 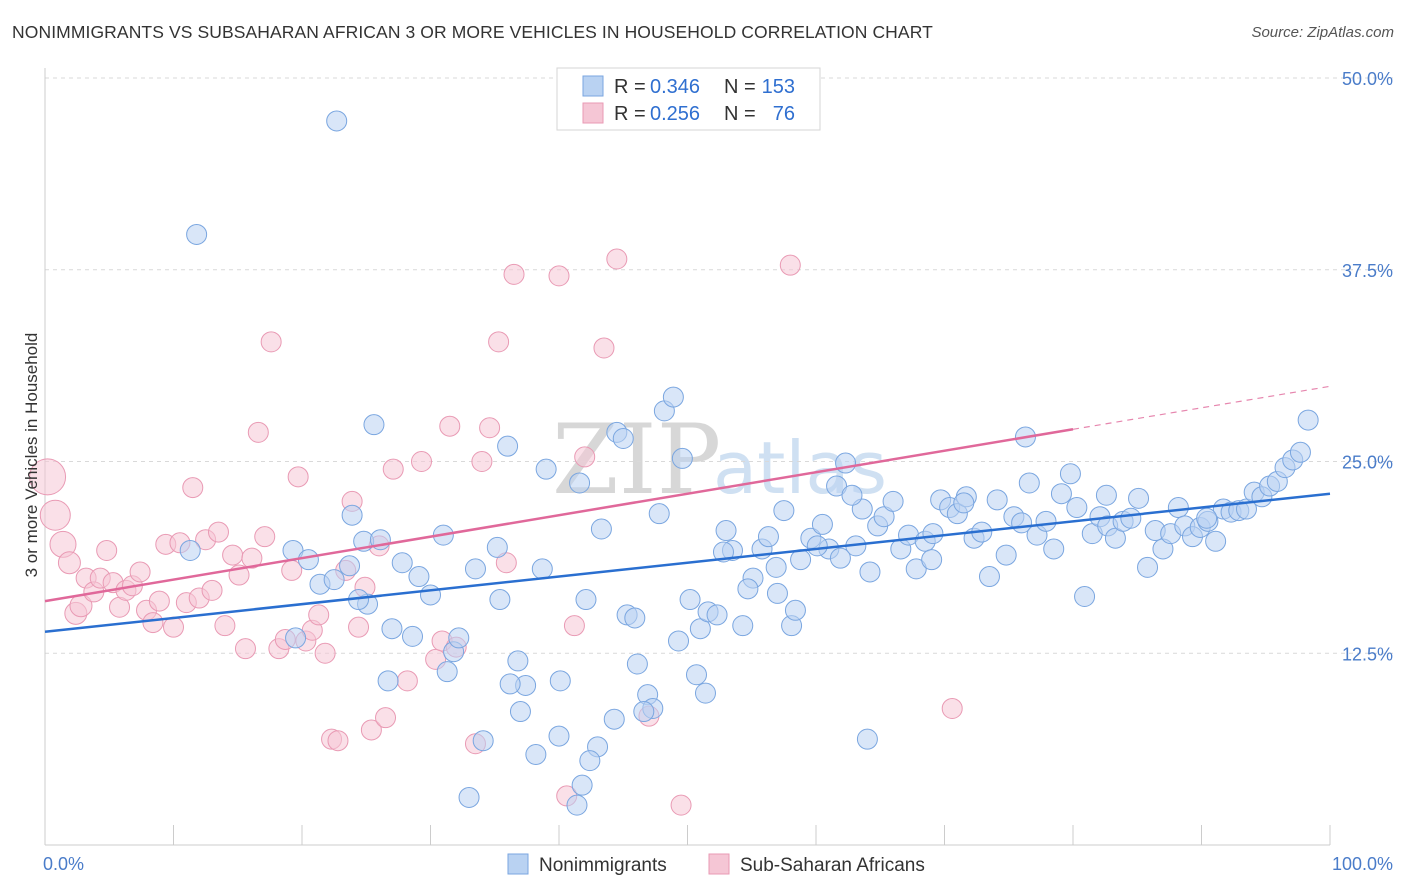 What do you see at coordinates (740, 87) in the screenshot?
I see `legend-n-label-0: N =` at bounding box center [740, 87].